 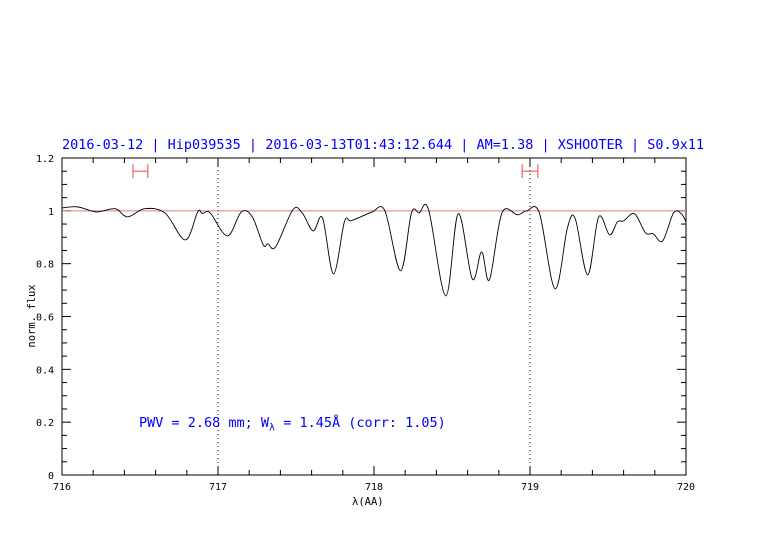 I want to click on x-tick-label: 718, so click(x=374, y=487).